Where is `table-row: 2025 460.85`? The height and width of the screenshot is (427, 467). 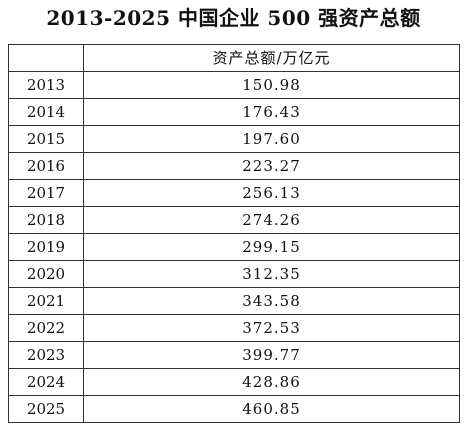
table-row: 2025 460.85 is located at coordinates (234, 409).